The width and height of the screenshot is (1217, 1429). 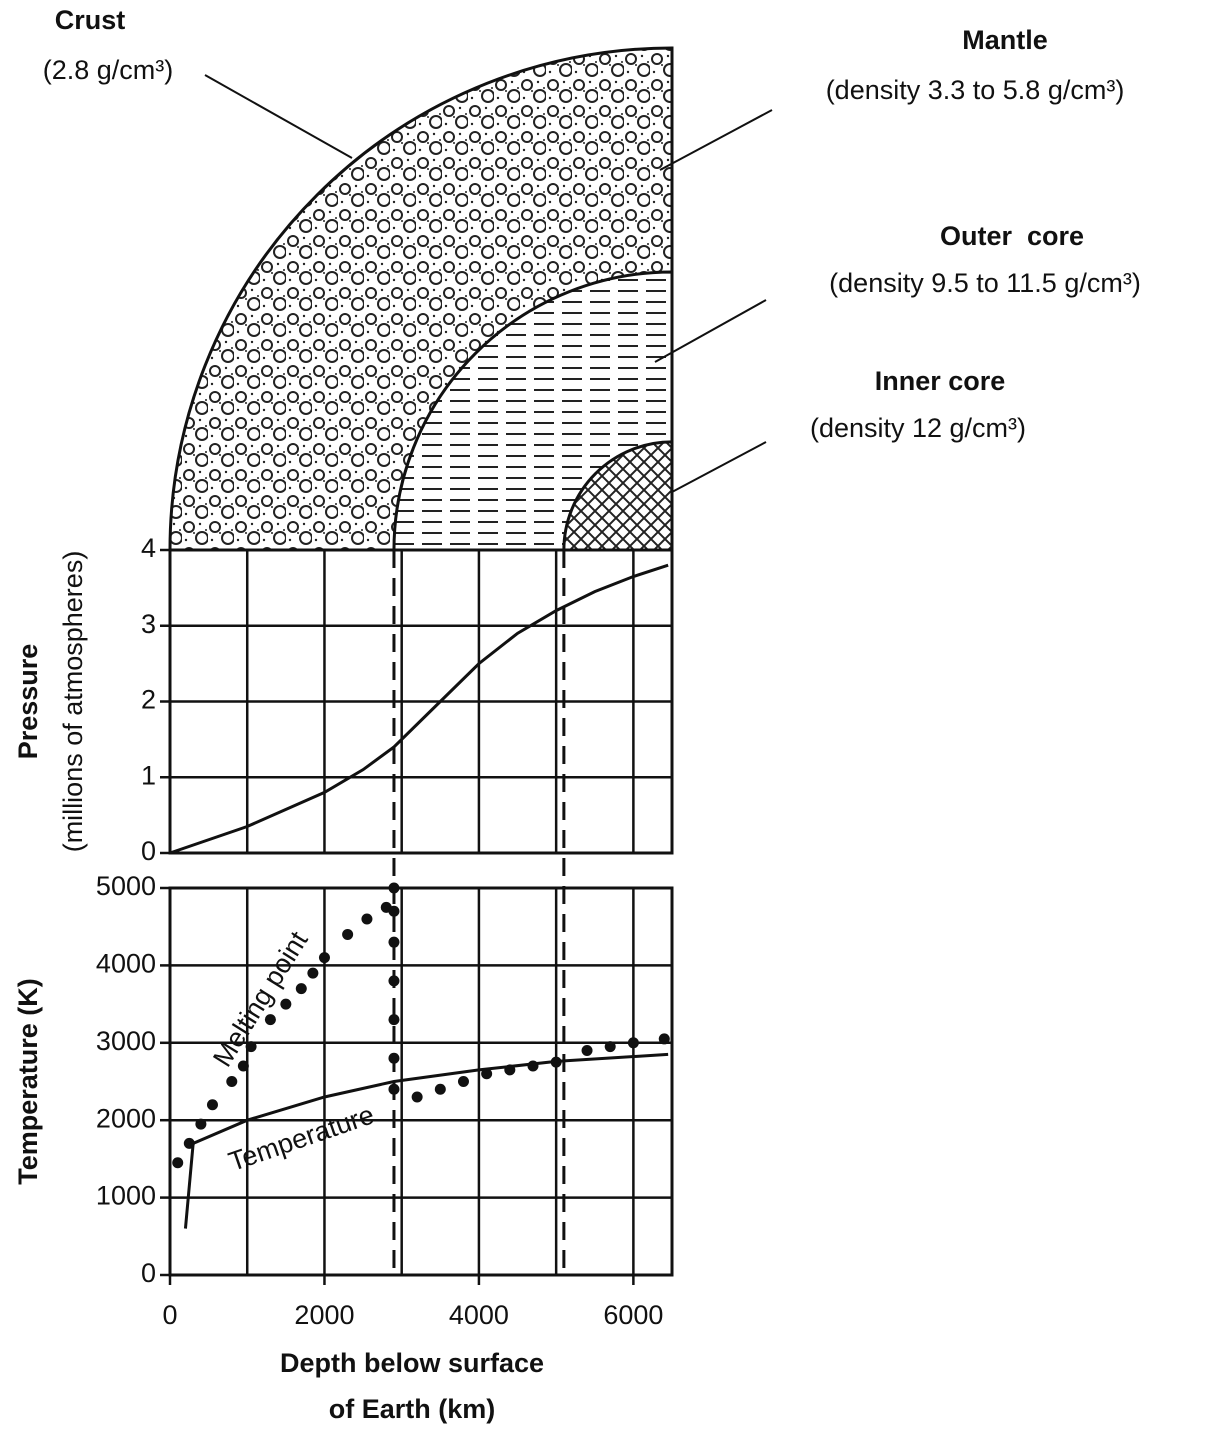 I want to click on x-tick-label: 4000, so click(x=479, y=1315).